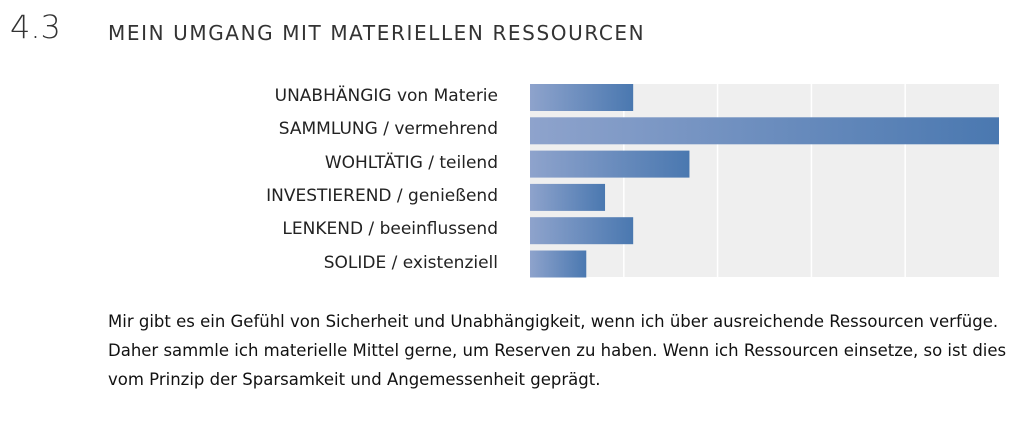 The image size is (1024, 429). Describe the element at coordinates (35, 27) in the screenshot. I see `section-number: 4.3` at that location.